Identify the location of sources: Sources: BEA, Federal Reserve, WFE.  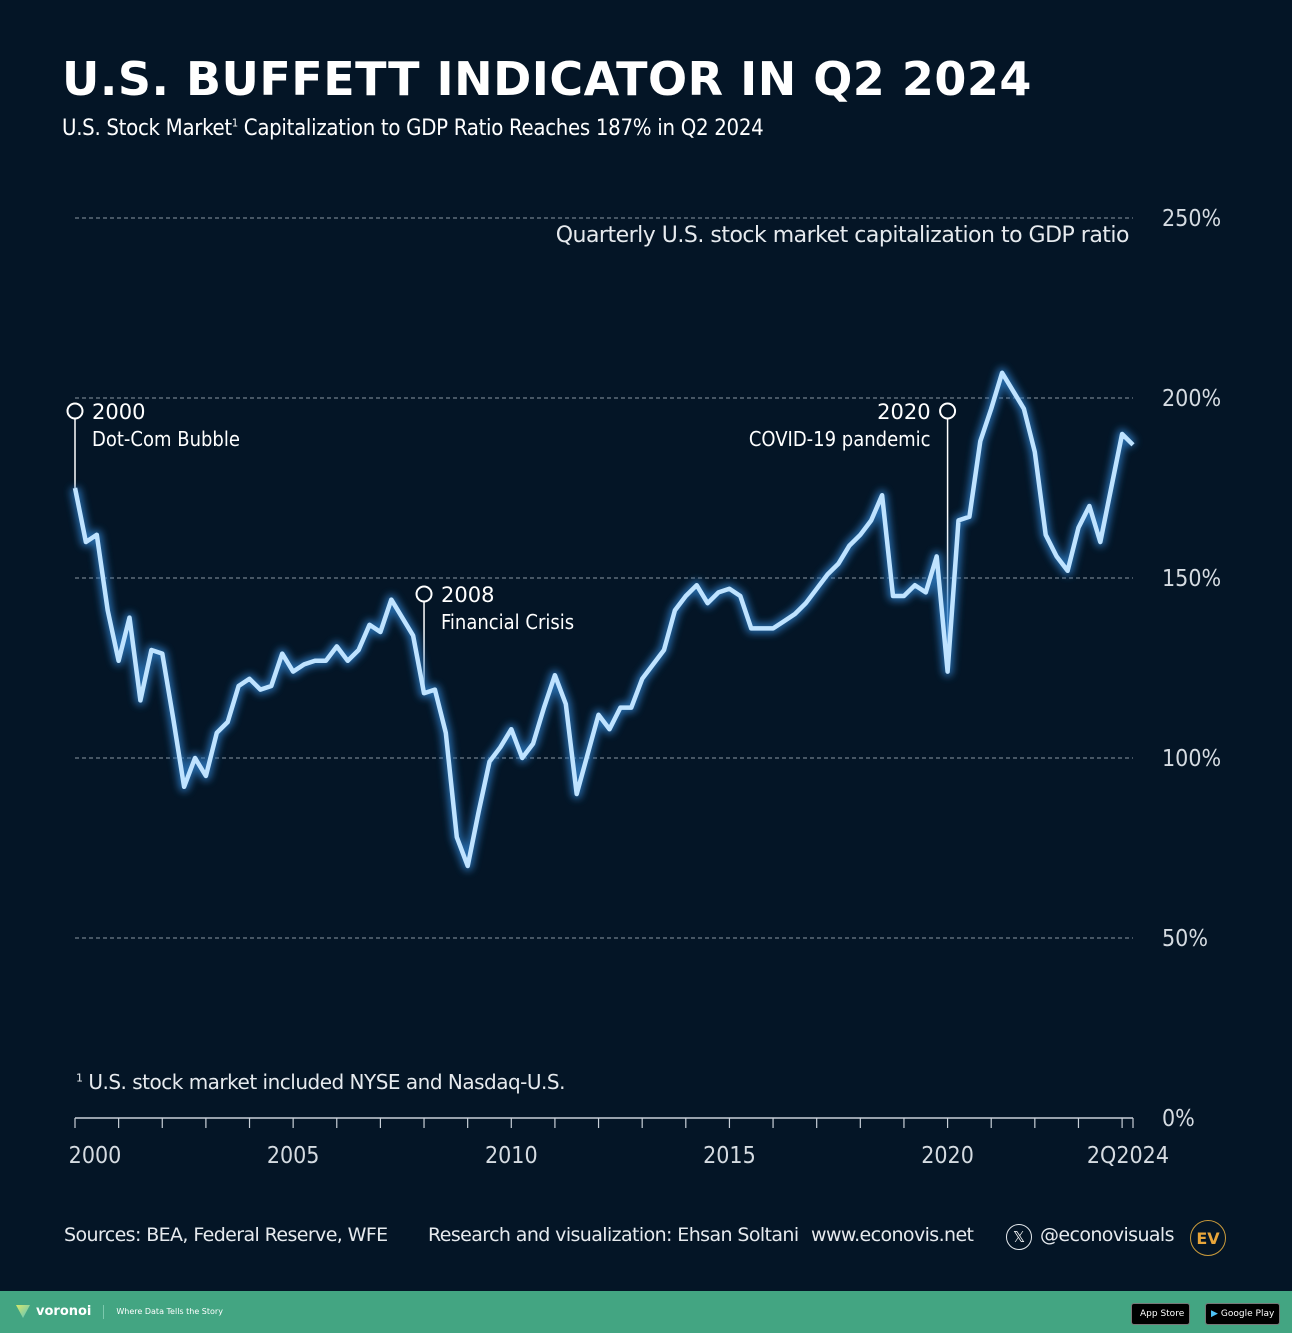
(226, 1235).